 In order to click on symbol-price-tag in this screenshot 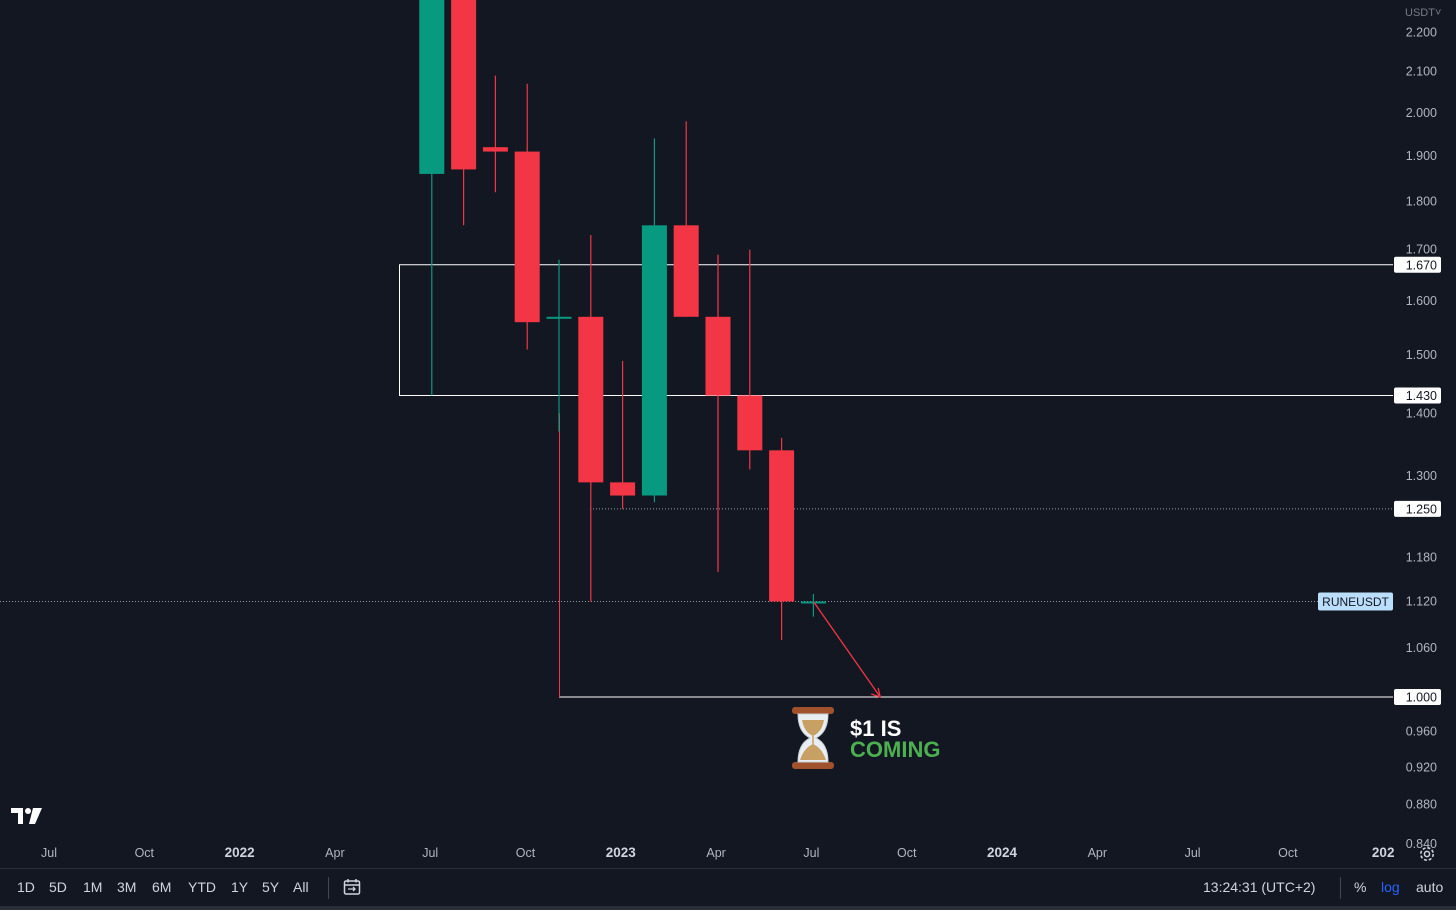, I will do `click(1355, 601)`.